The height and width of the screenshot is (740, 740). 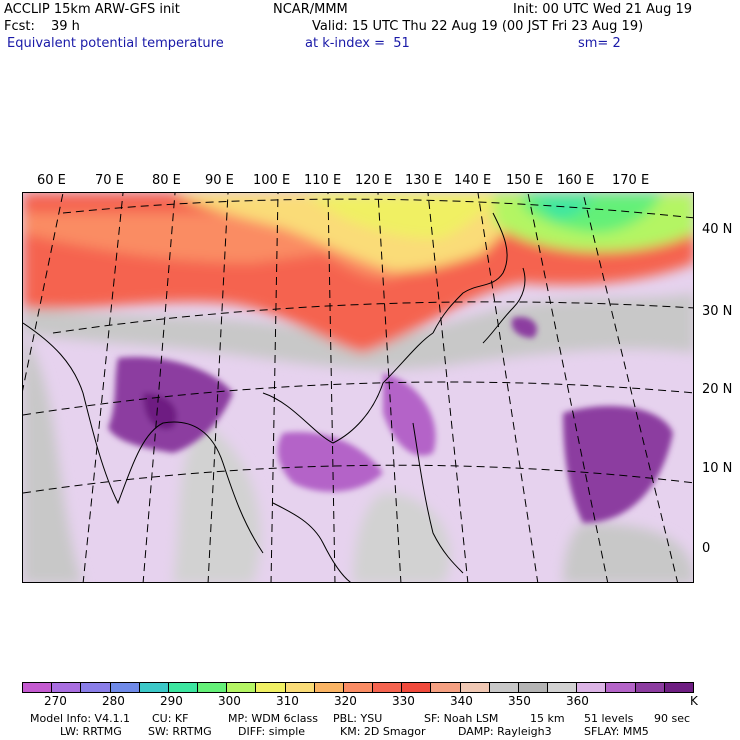 What do you see at coordinates (473, 180) in the screenshot?
I see `lon-label: 140 E` at bounding box center [473, 180].